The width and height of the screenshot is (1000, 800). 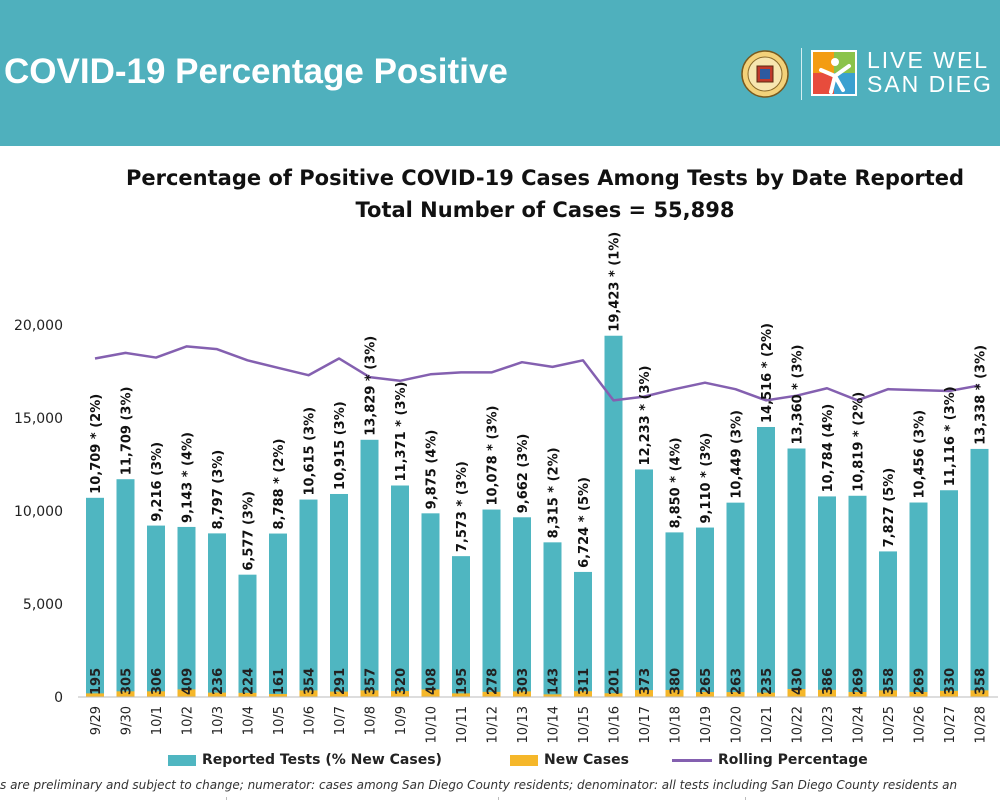 I want to click on data-label-tests: 19,423 * (1%), so click(x=615, y=282).